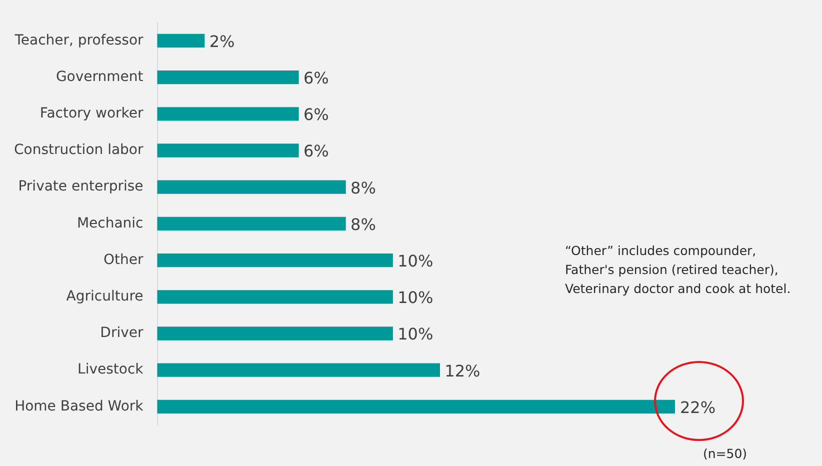 The image size is (822, 466). Describe the element at coordinates (100, 76) in the screenshot. I see `y-tick-label: Government` at that location.